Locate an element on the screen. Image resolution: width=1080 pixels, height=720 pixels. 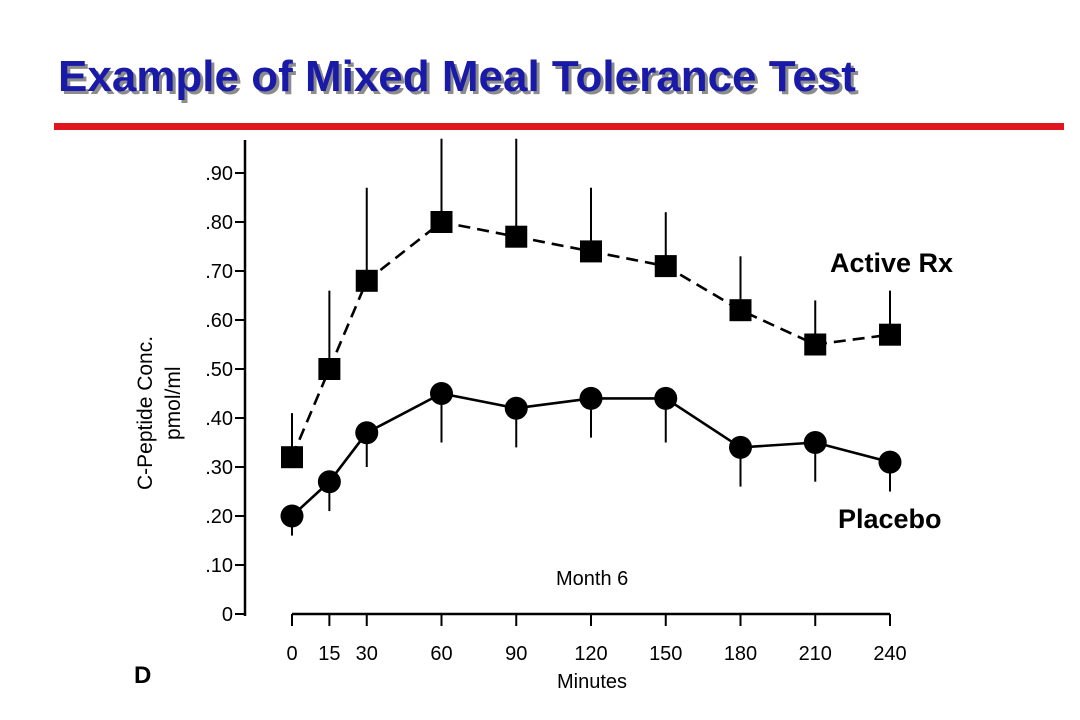
series-placebo is located at coordinates (591, 459).